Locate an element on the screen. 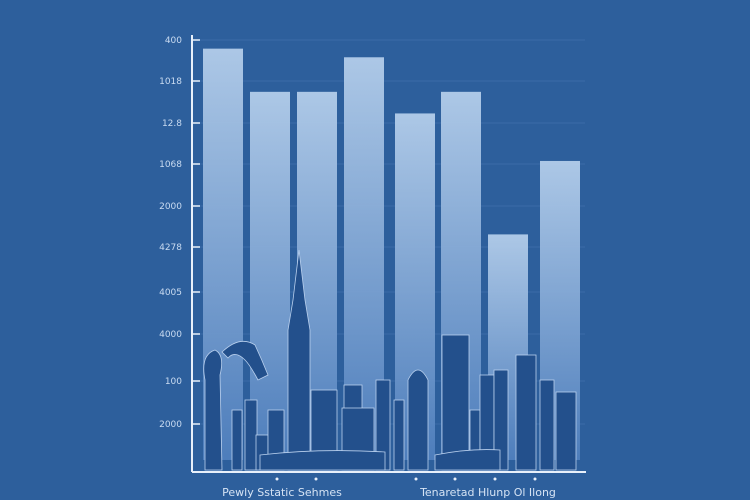  y-tick-label: 4000 is located at coordinates (170, 335).